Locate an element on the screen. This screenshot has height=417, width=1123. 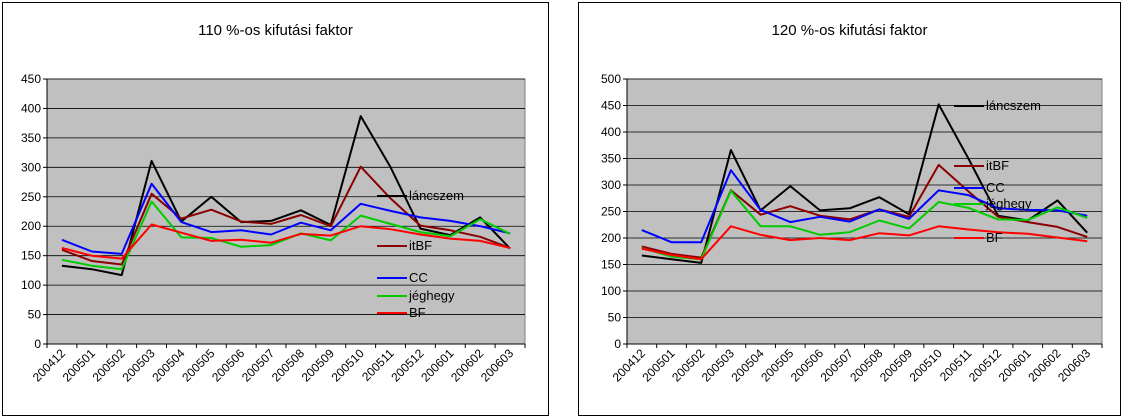
series-line-itBF is located at coordinates (286, 215).